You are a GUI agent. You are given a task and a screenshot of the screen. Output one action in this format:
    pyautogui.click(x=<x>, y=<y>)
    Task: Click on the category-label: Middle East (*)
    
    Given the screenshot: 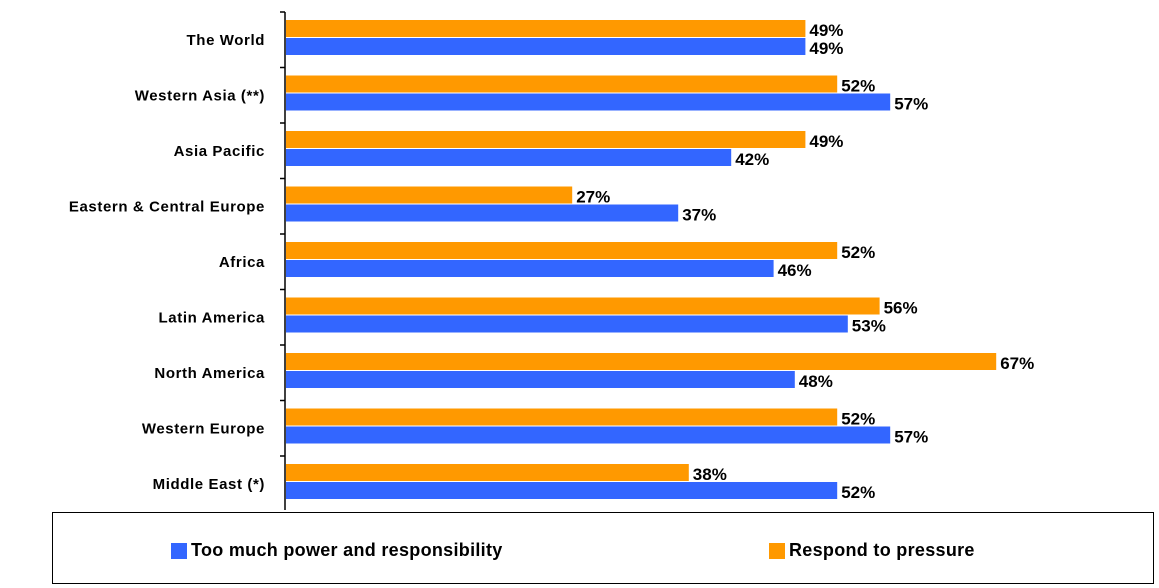 What is the action you would take?
    pyautogui.click(x=209, y=484)
    